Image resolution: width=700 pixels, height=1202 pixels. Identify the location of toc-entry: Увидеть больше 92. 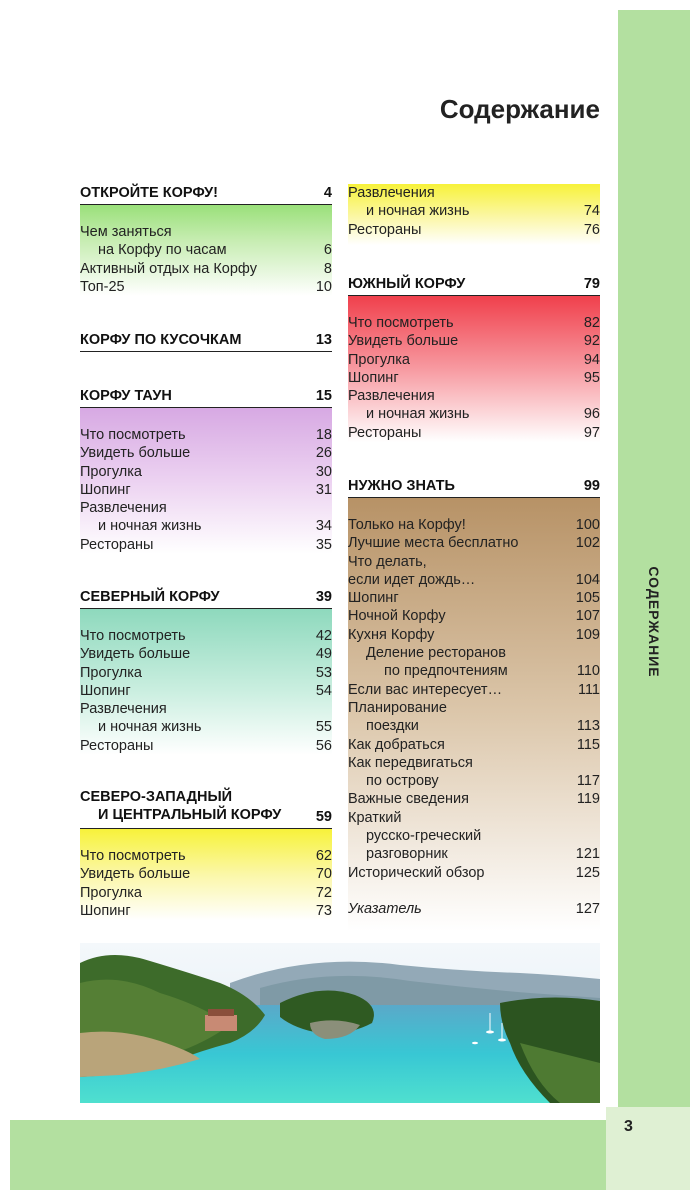
(474, 341).